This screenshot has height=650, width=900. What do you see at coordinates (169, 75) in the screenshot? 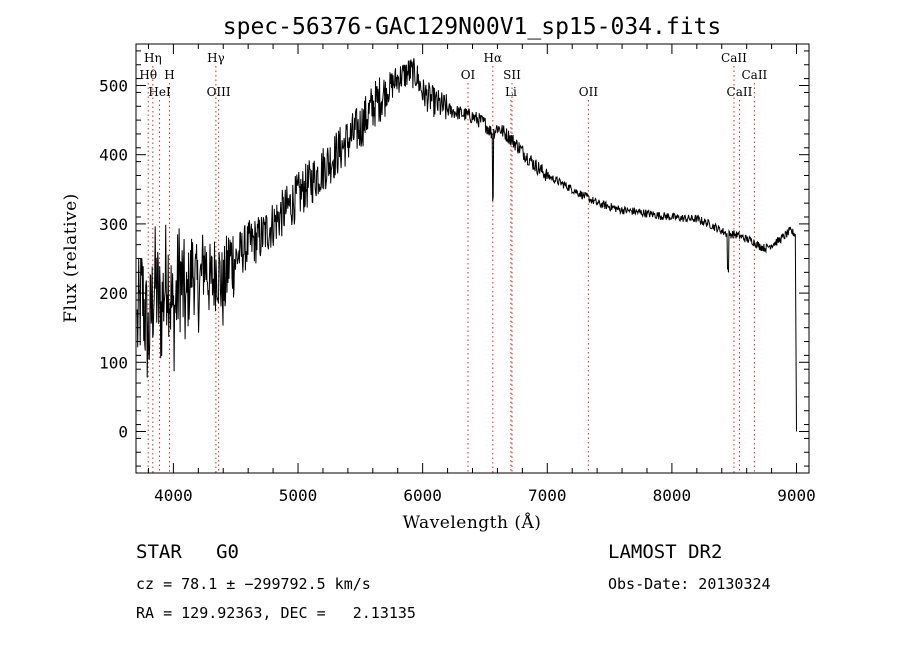
I see `spectral-line-label: H` at bounding box center [169, 75].